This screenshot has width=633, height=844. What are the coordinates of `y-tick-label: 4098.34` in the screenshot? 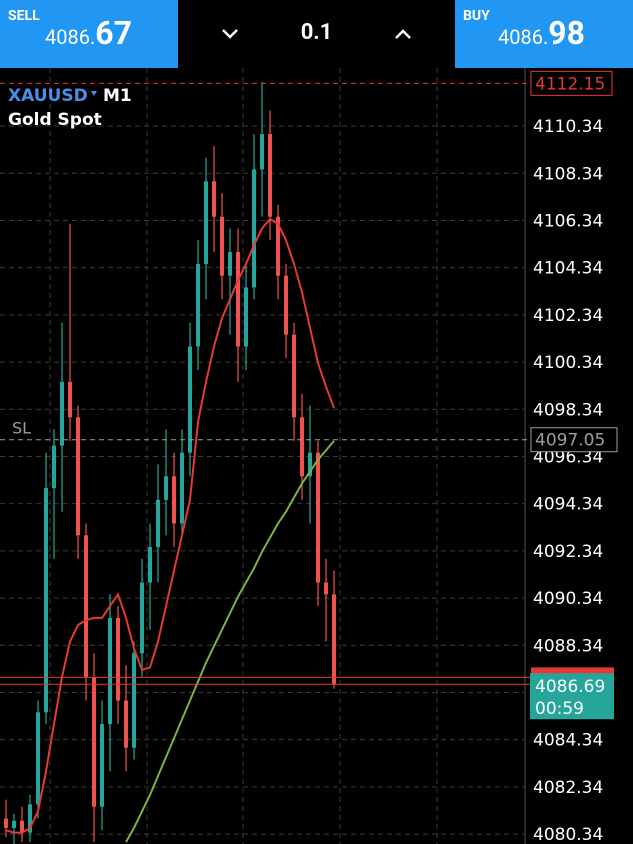 It's located at (568, 410).